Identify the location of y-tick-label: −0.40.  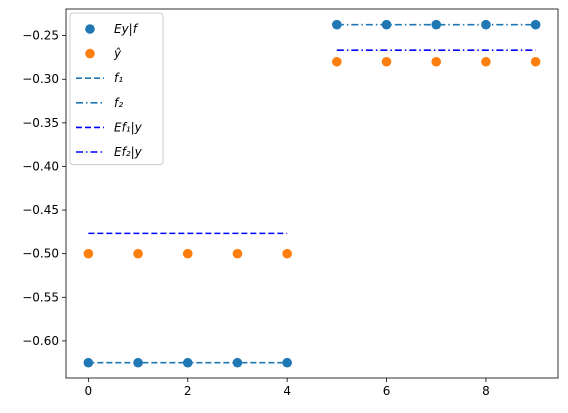
(40, 166).